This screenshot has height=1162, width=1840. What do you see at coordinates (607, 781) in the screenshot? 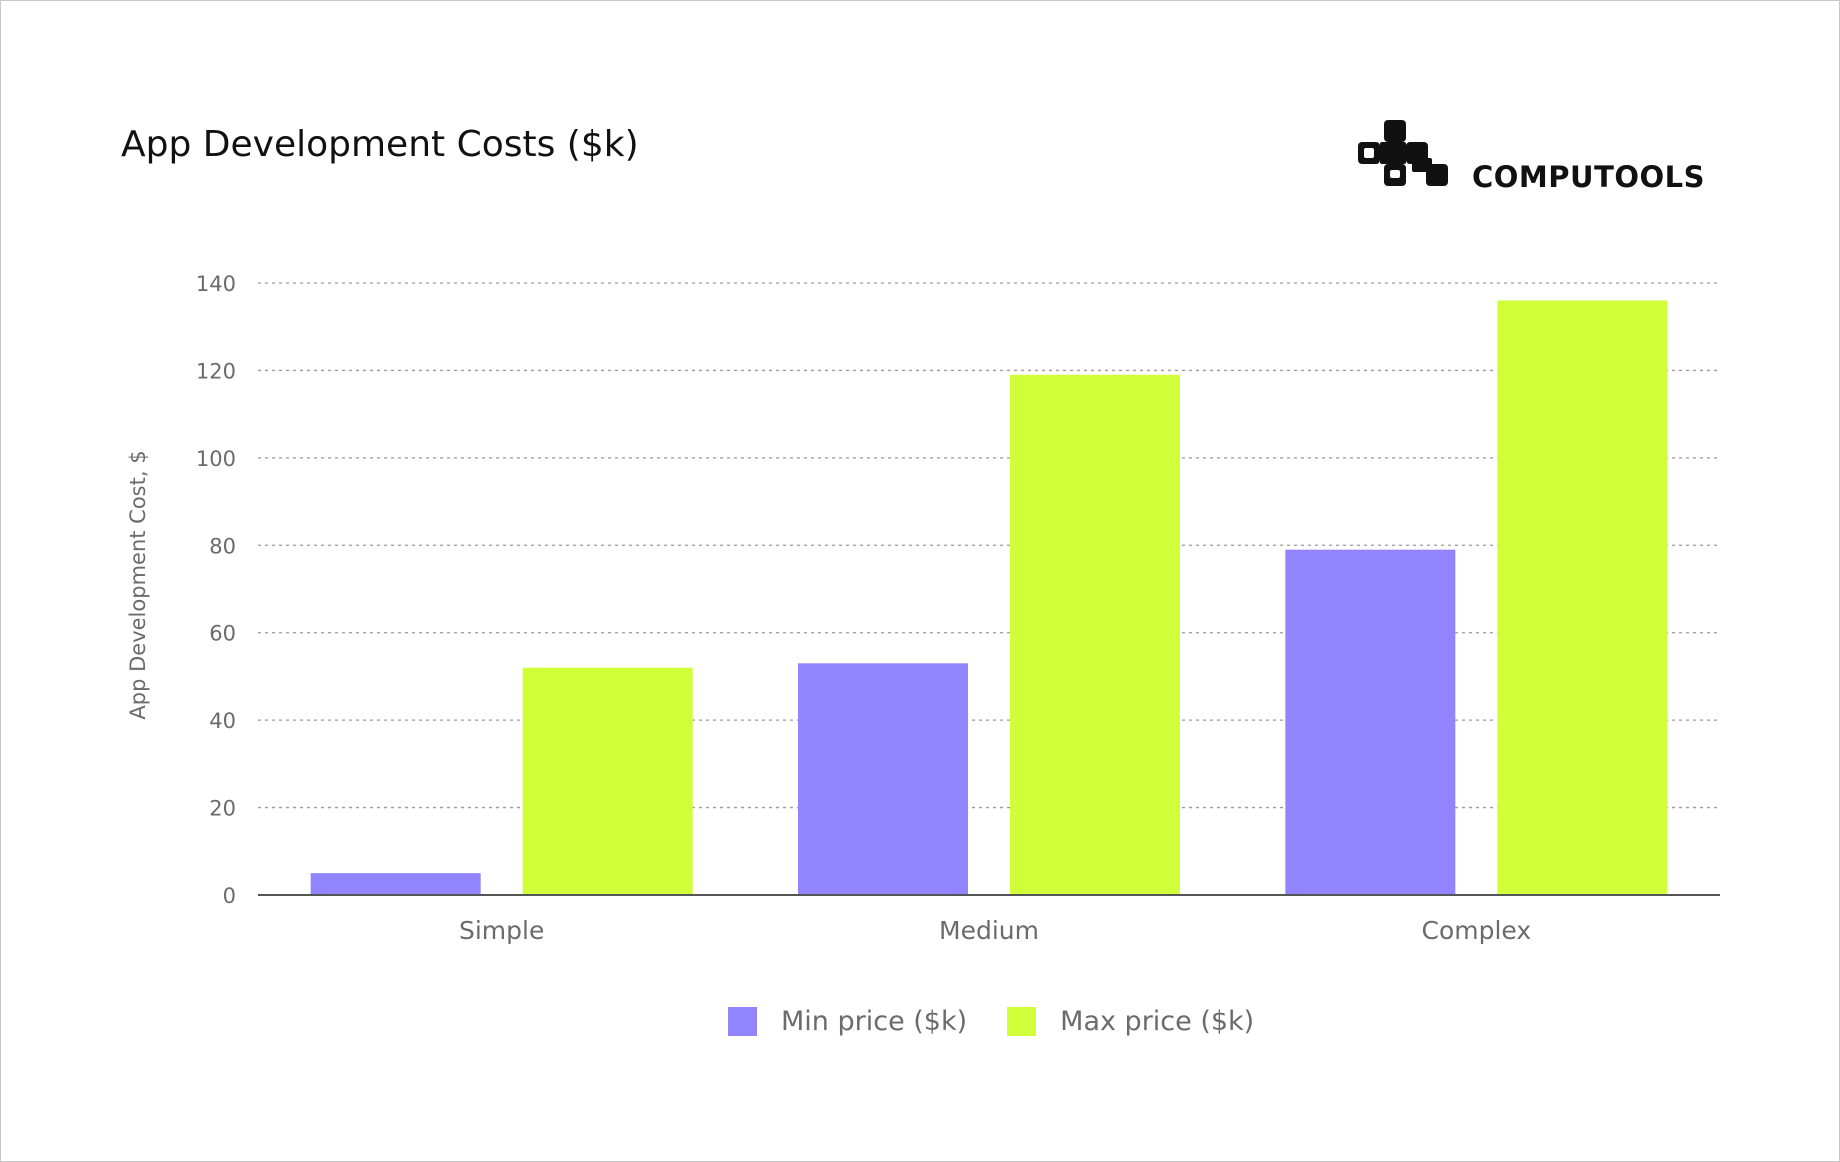
I see `bar-simple-max` at bounding box center [607, 781].